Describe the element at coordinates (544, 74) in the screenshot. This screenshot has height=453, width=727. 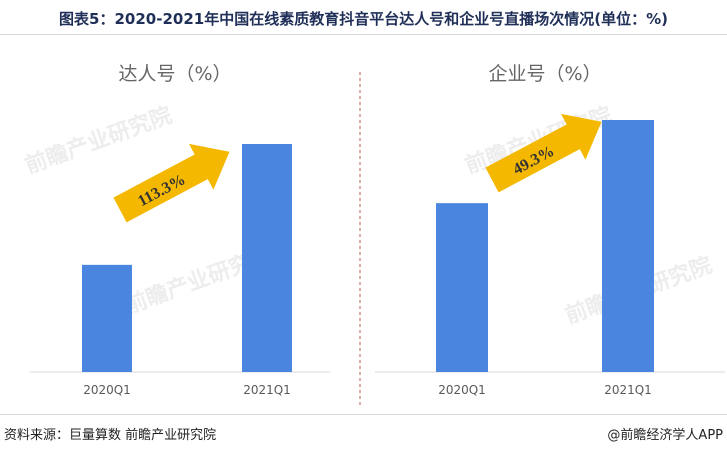
I see `panel-title: 企业号（%）` at that location.